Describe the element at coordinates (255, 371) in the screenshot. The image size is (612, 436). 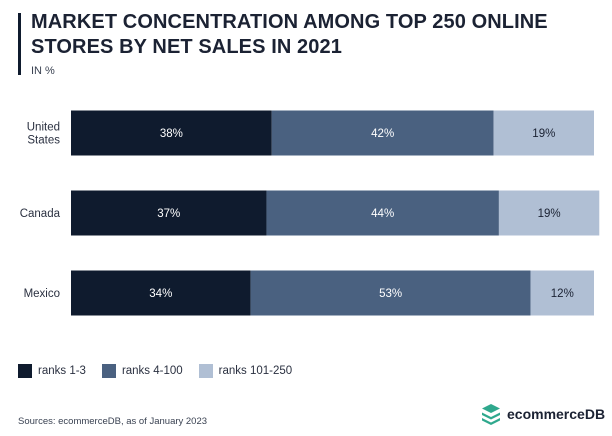
I see `legend-label: ranks 101-250` at that location.